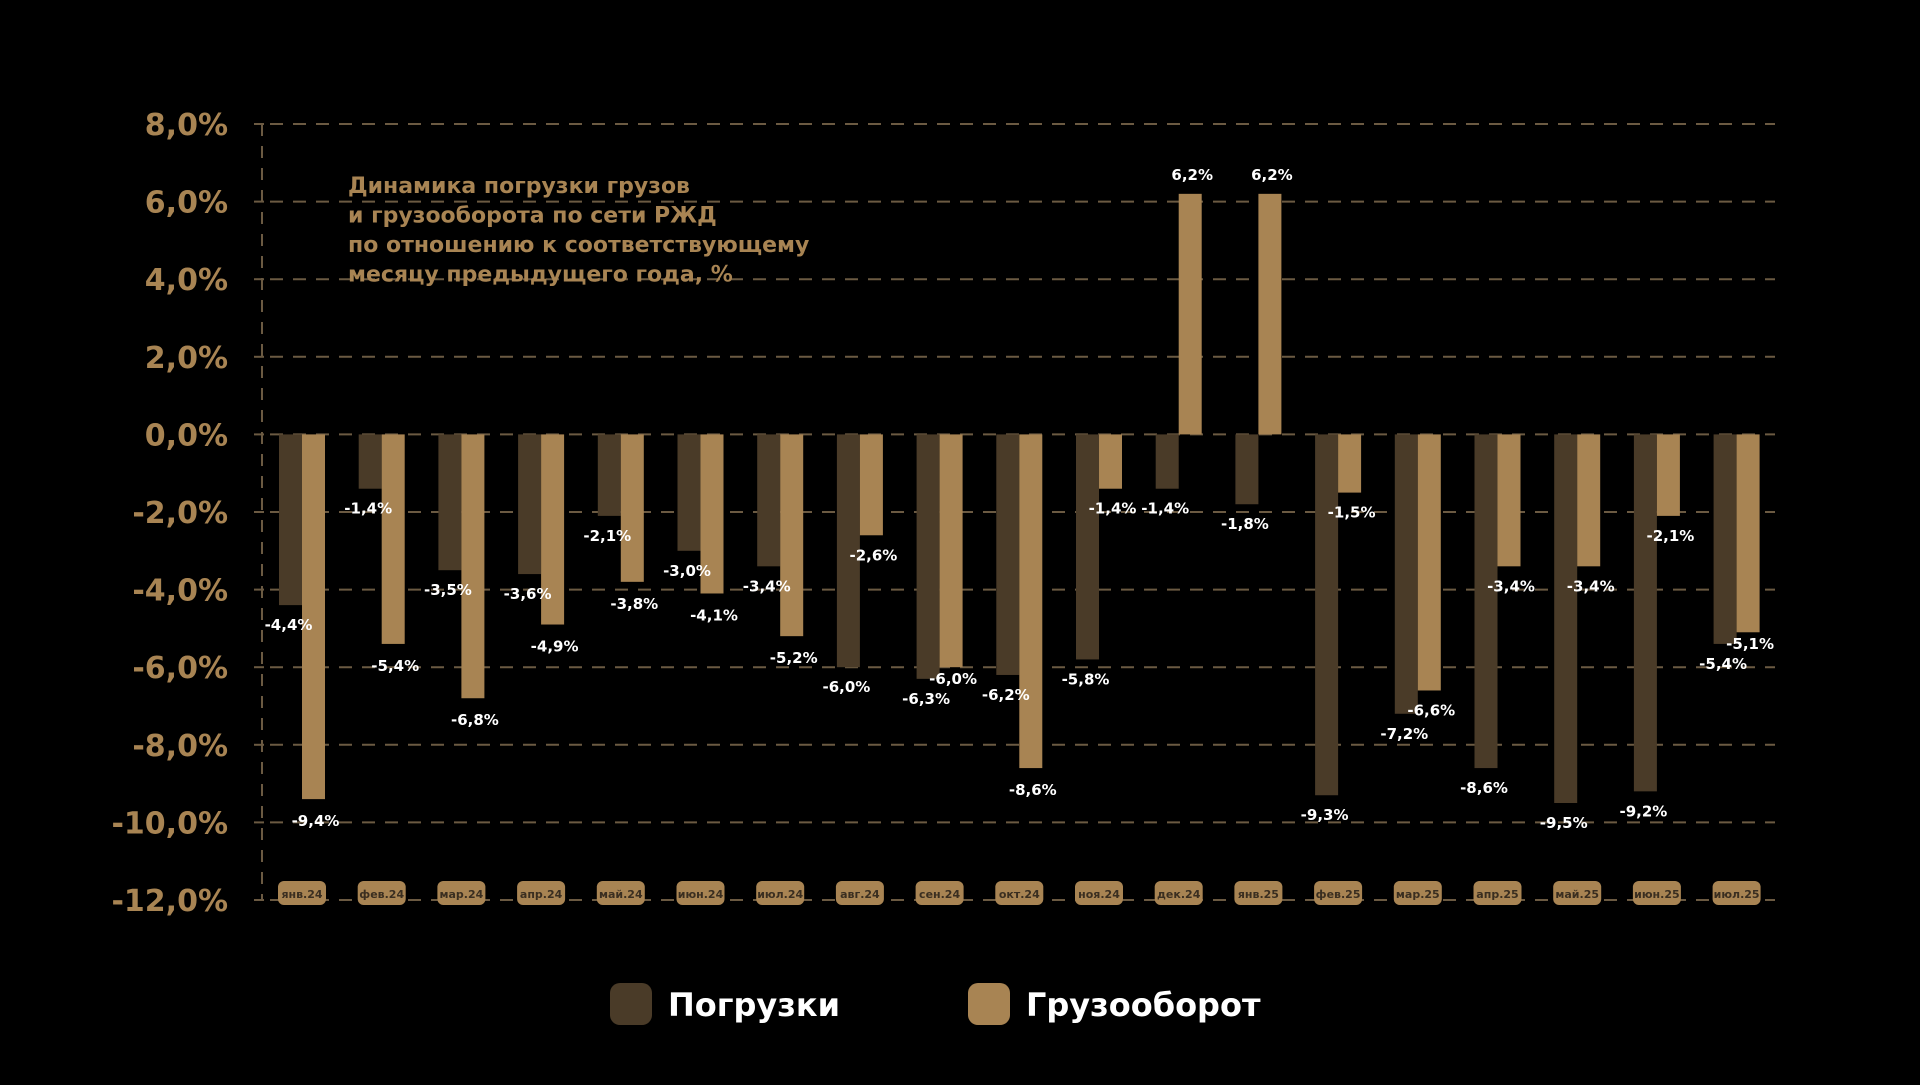  What do you see at coordinates (519, 186) in the screenshot?
I see `chart-title-line: Динамика погрузки грузов` at bounding box center [519, 186].